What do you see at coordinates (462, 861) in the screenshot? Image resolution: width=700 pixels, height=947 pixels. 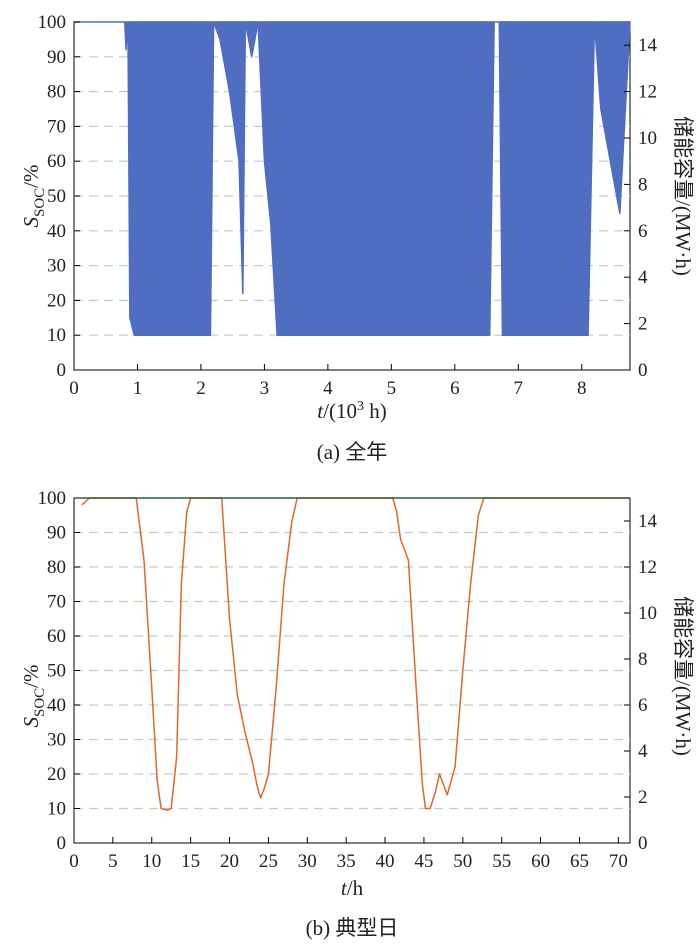 I see `x-tick-label: 50` at bounding box center [462, 861].